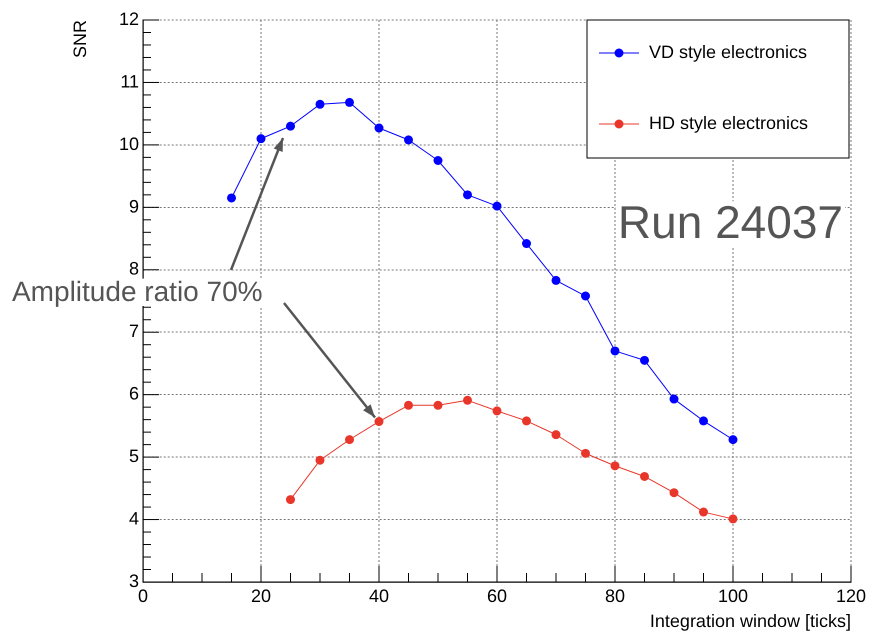  What do you see at coordinates (133, 456) in the screenshot?
I see `y-tick-label: 5` at bounding box center [133, 456].